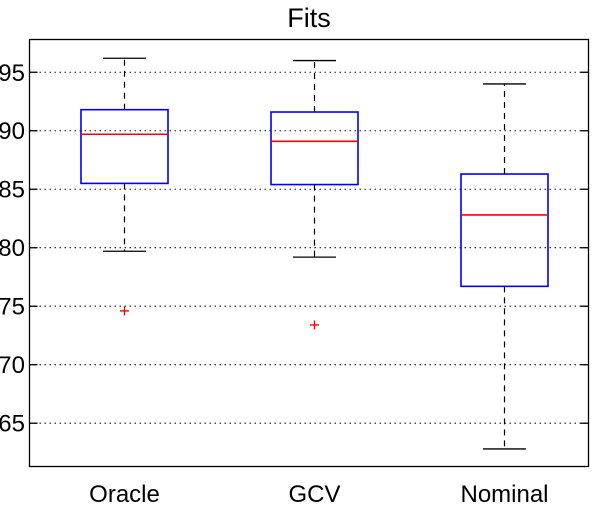 The width and height of the screenshot is (602, 506). Describe the element at coordinates (12, 73) in the screenshot. I see `y-tick-label: 95` at that location.